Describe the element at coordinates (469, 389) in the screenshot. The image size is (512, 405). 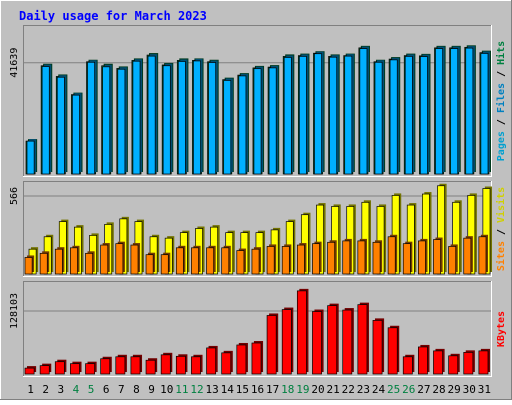
I see `x-tick-label: 30` at that location.